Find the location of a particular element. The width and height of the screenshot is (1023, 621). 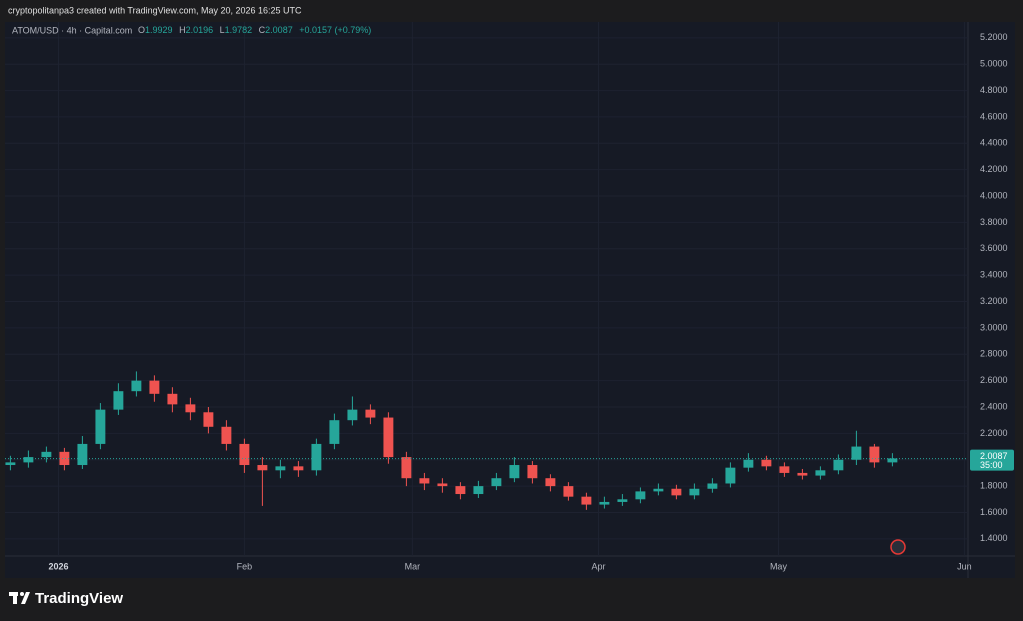

y-tick-label: 4.8000 is located at coordinates (994, 90).